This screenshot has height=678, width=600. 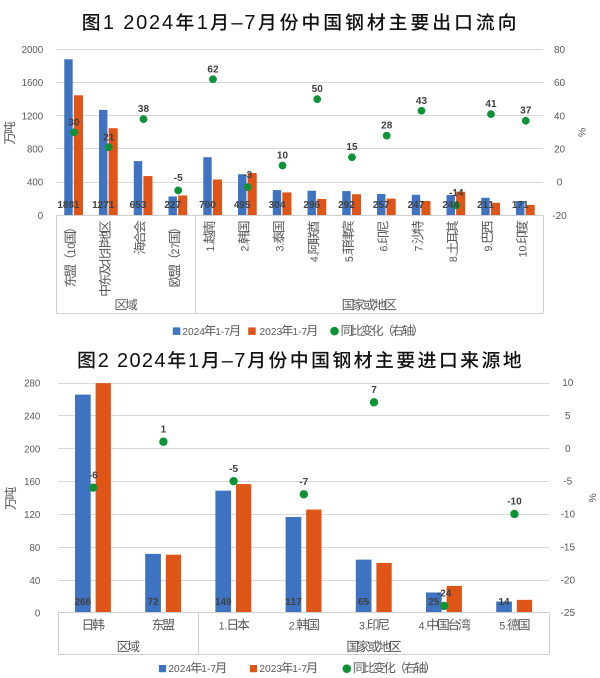 What do you see at coordinates (560, 150) in the screenshot?
I see `svg-text: 20` at bounding box center [560, 150].